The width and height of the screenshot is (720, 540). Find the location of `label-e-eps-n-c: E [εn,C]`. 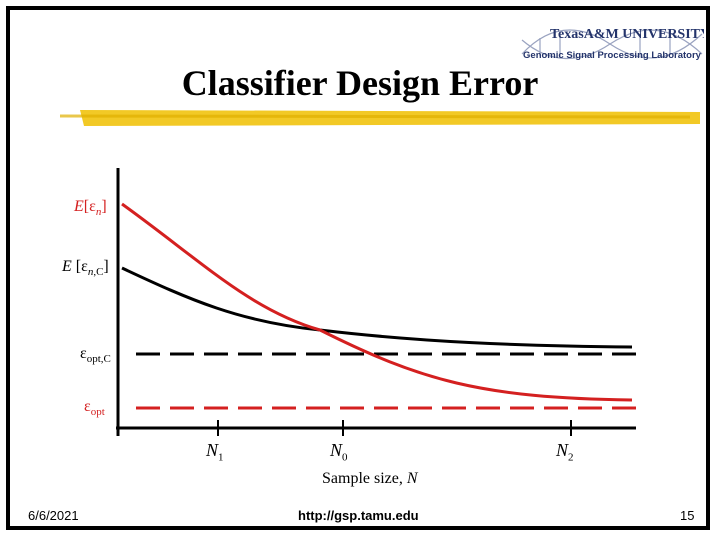

label-e-eps-n-c: E [εn,C] is located at coordinates (85, 268).